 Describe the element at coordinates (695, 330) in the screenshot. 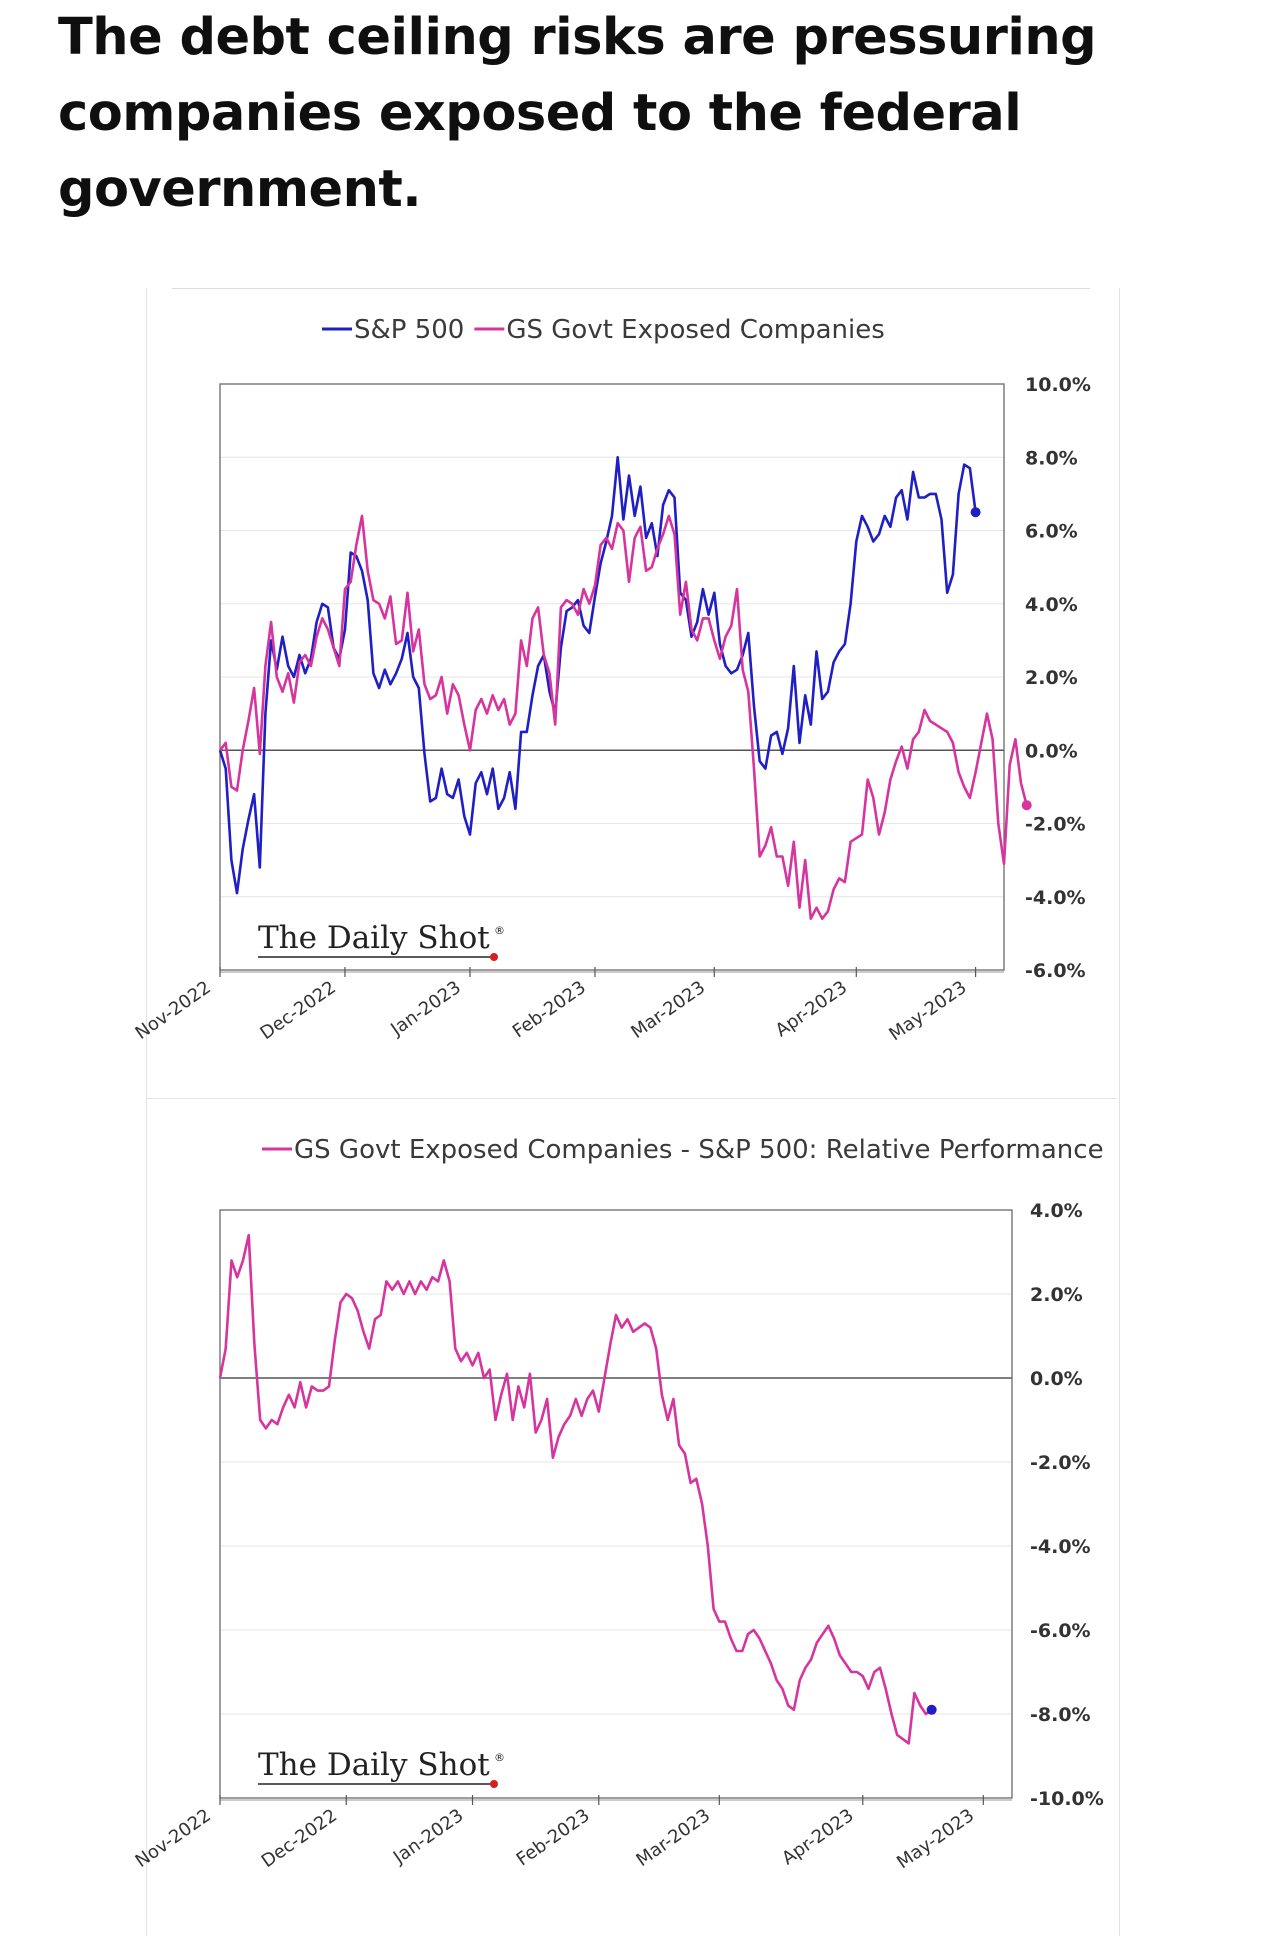

I see `legend-label: GS Govt Exposed Companies` at that location.